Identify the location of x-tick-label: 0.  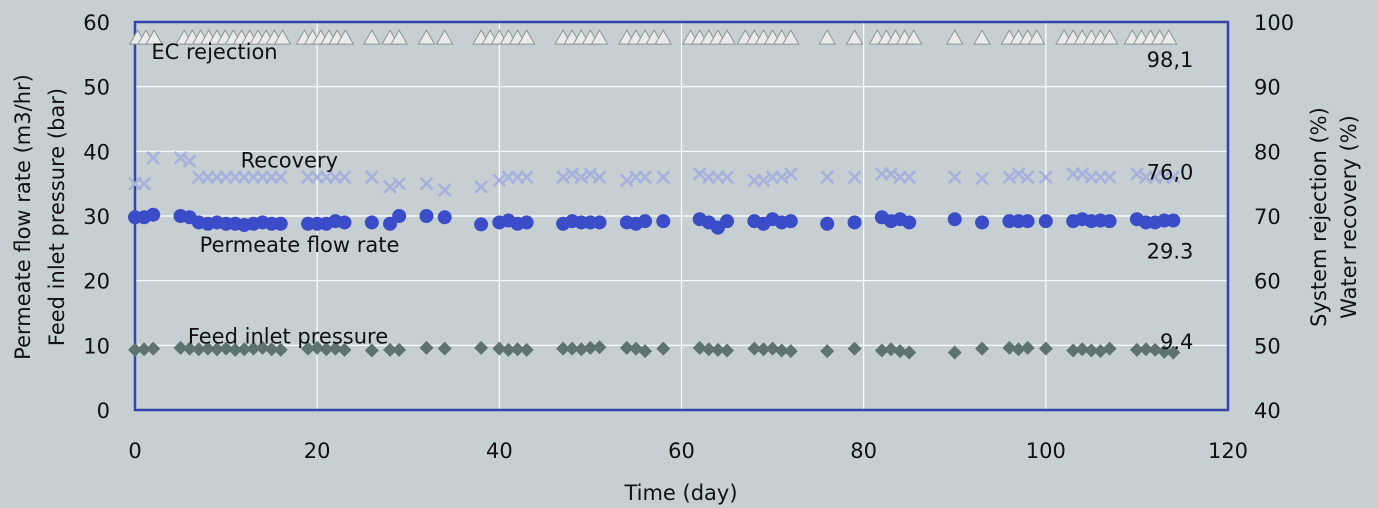
(134, 451).